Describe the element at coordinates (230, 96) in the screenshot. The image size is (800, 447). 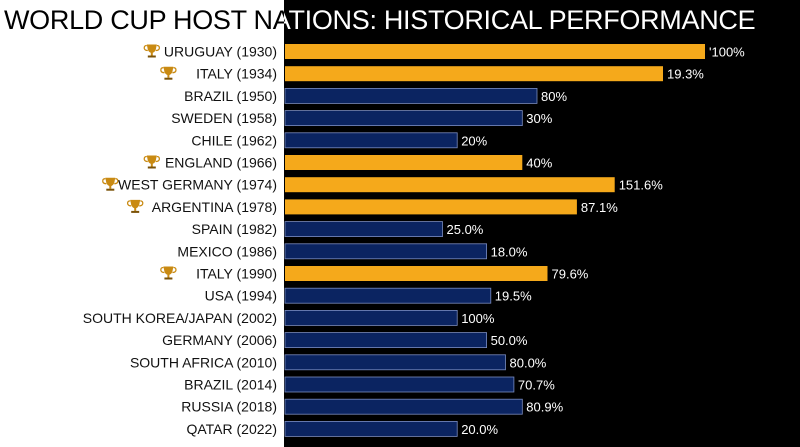
I see `category-label: BRAZIL (1950)` at that location.